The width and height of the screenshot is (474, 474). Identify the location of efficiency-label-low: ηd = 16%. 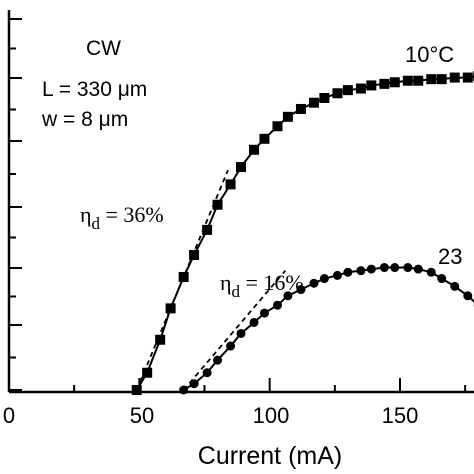
(262, 285).